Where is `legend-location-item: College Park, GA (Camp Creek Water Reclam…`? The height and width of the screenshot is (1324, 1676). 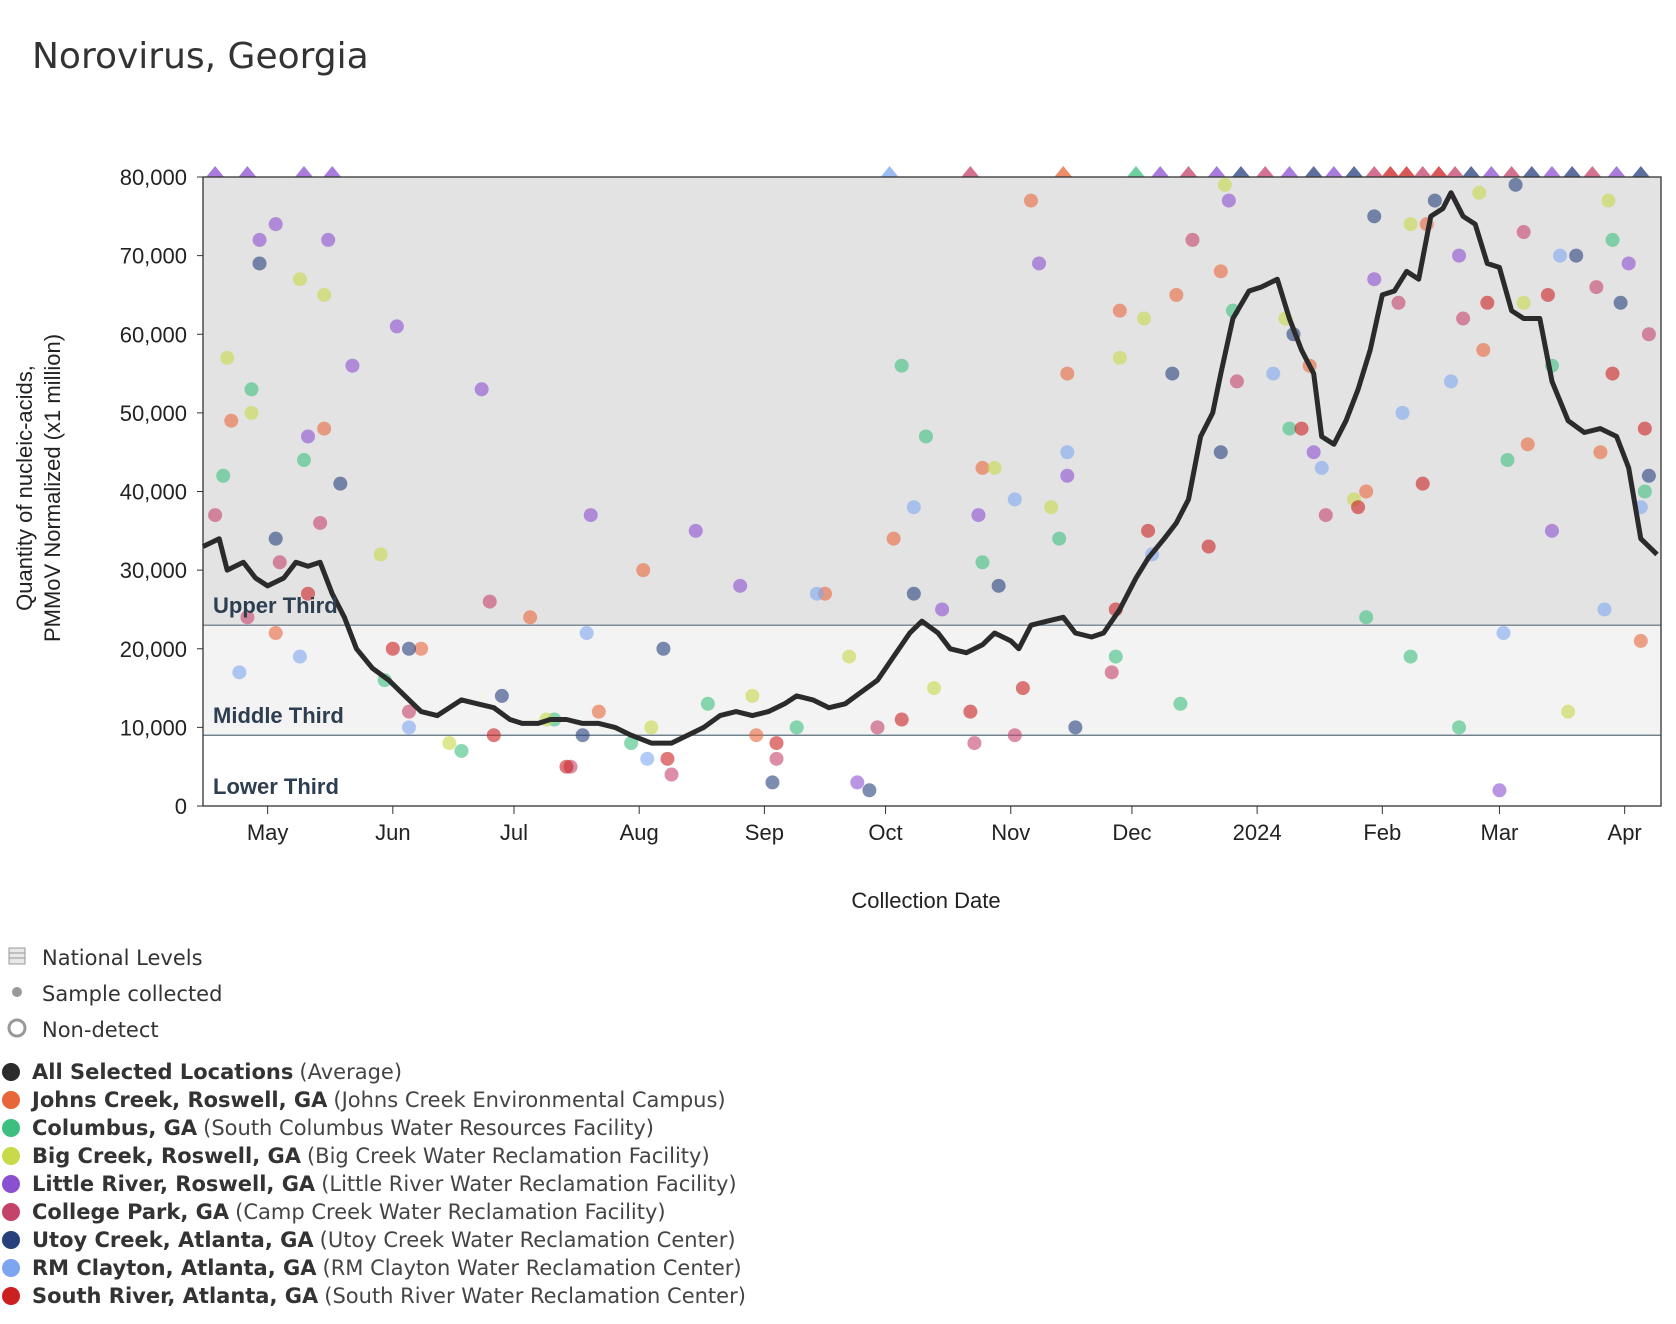 legend-location-item: College Park, GA (Camp Creek Water Reclam… is located at coordinates (450, 1212).